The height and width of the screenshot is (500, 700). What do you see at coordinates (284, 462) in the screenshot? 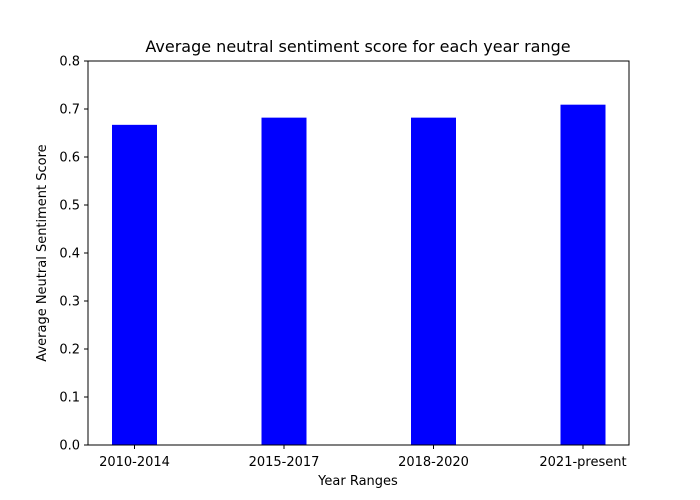
I see `x-tick-label: 2015-2017` at bounding box center [284, 462].